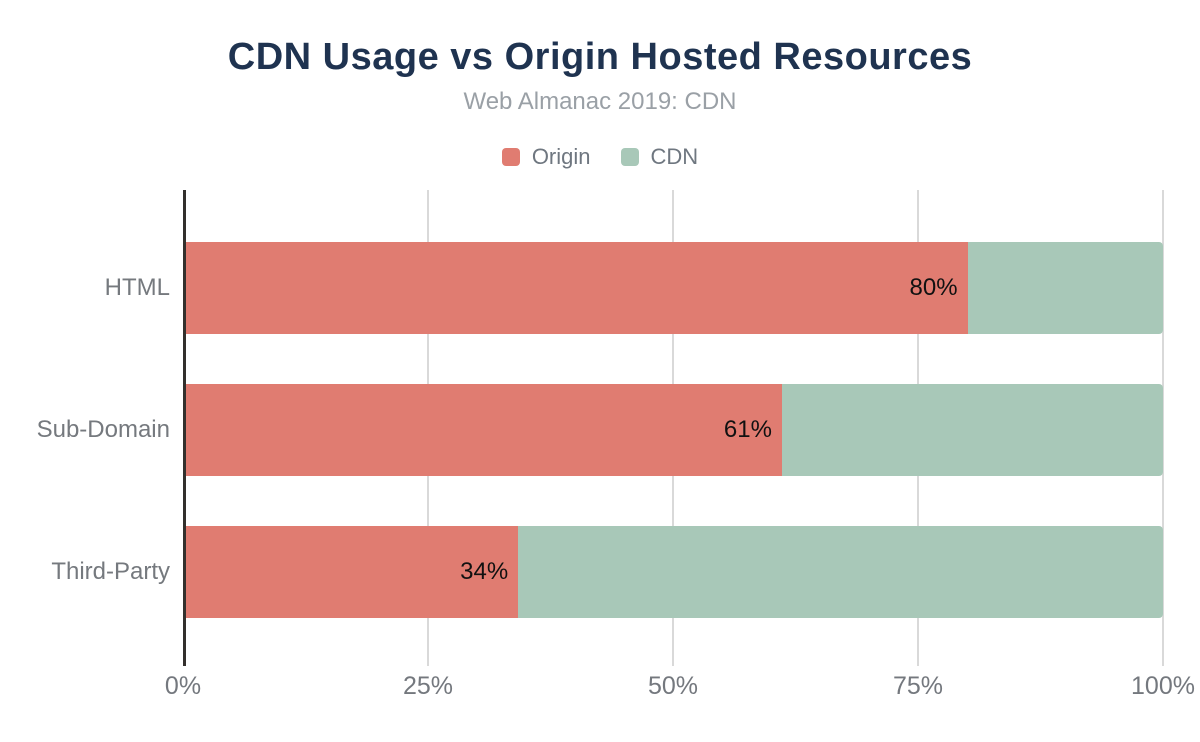  Describe the element at coordinates (747, 429) in the screenshot. I see `data-label: 61%` at that location.